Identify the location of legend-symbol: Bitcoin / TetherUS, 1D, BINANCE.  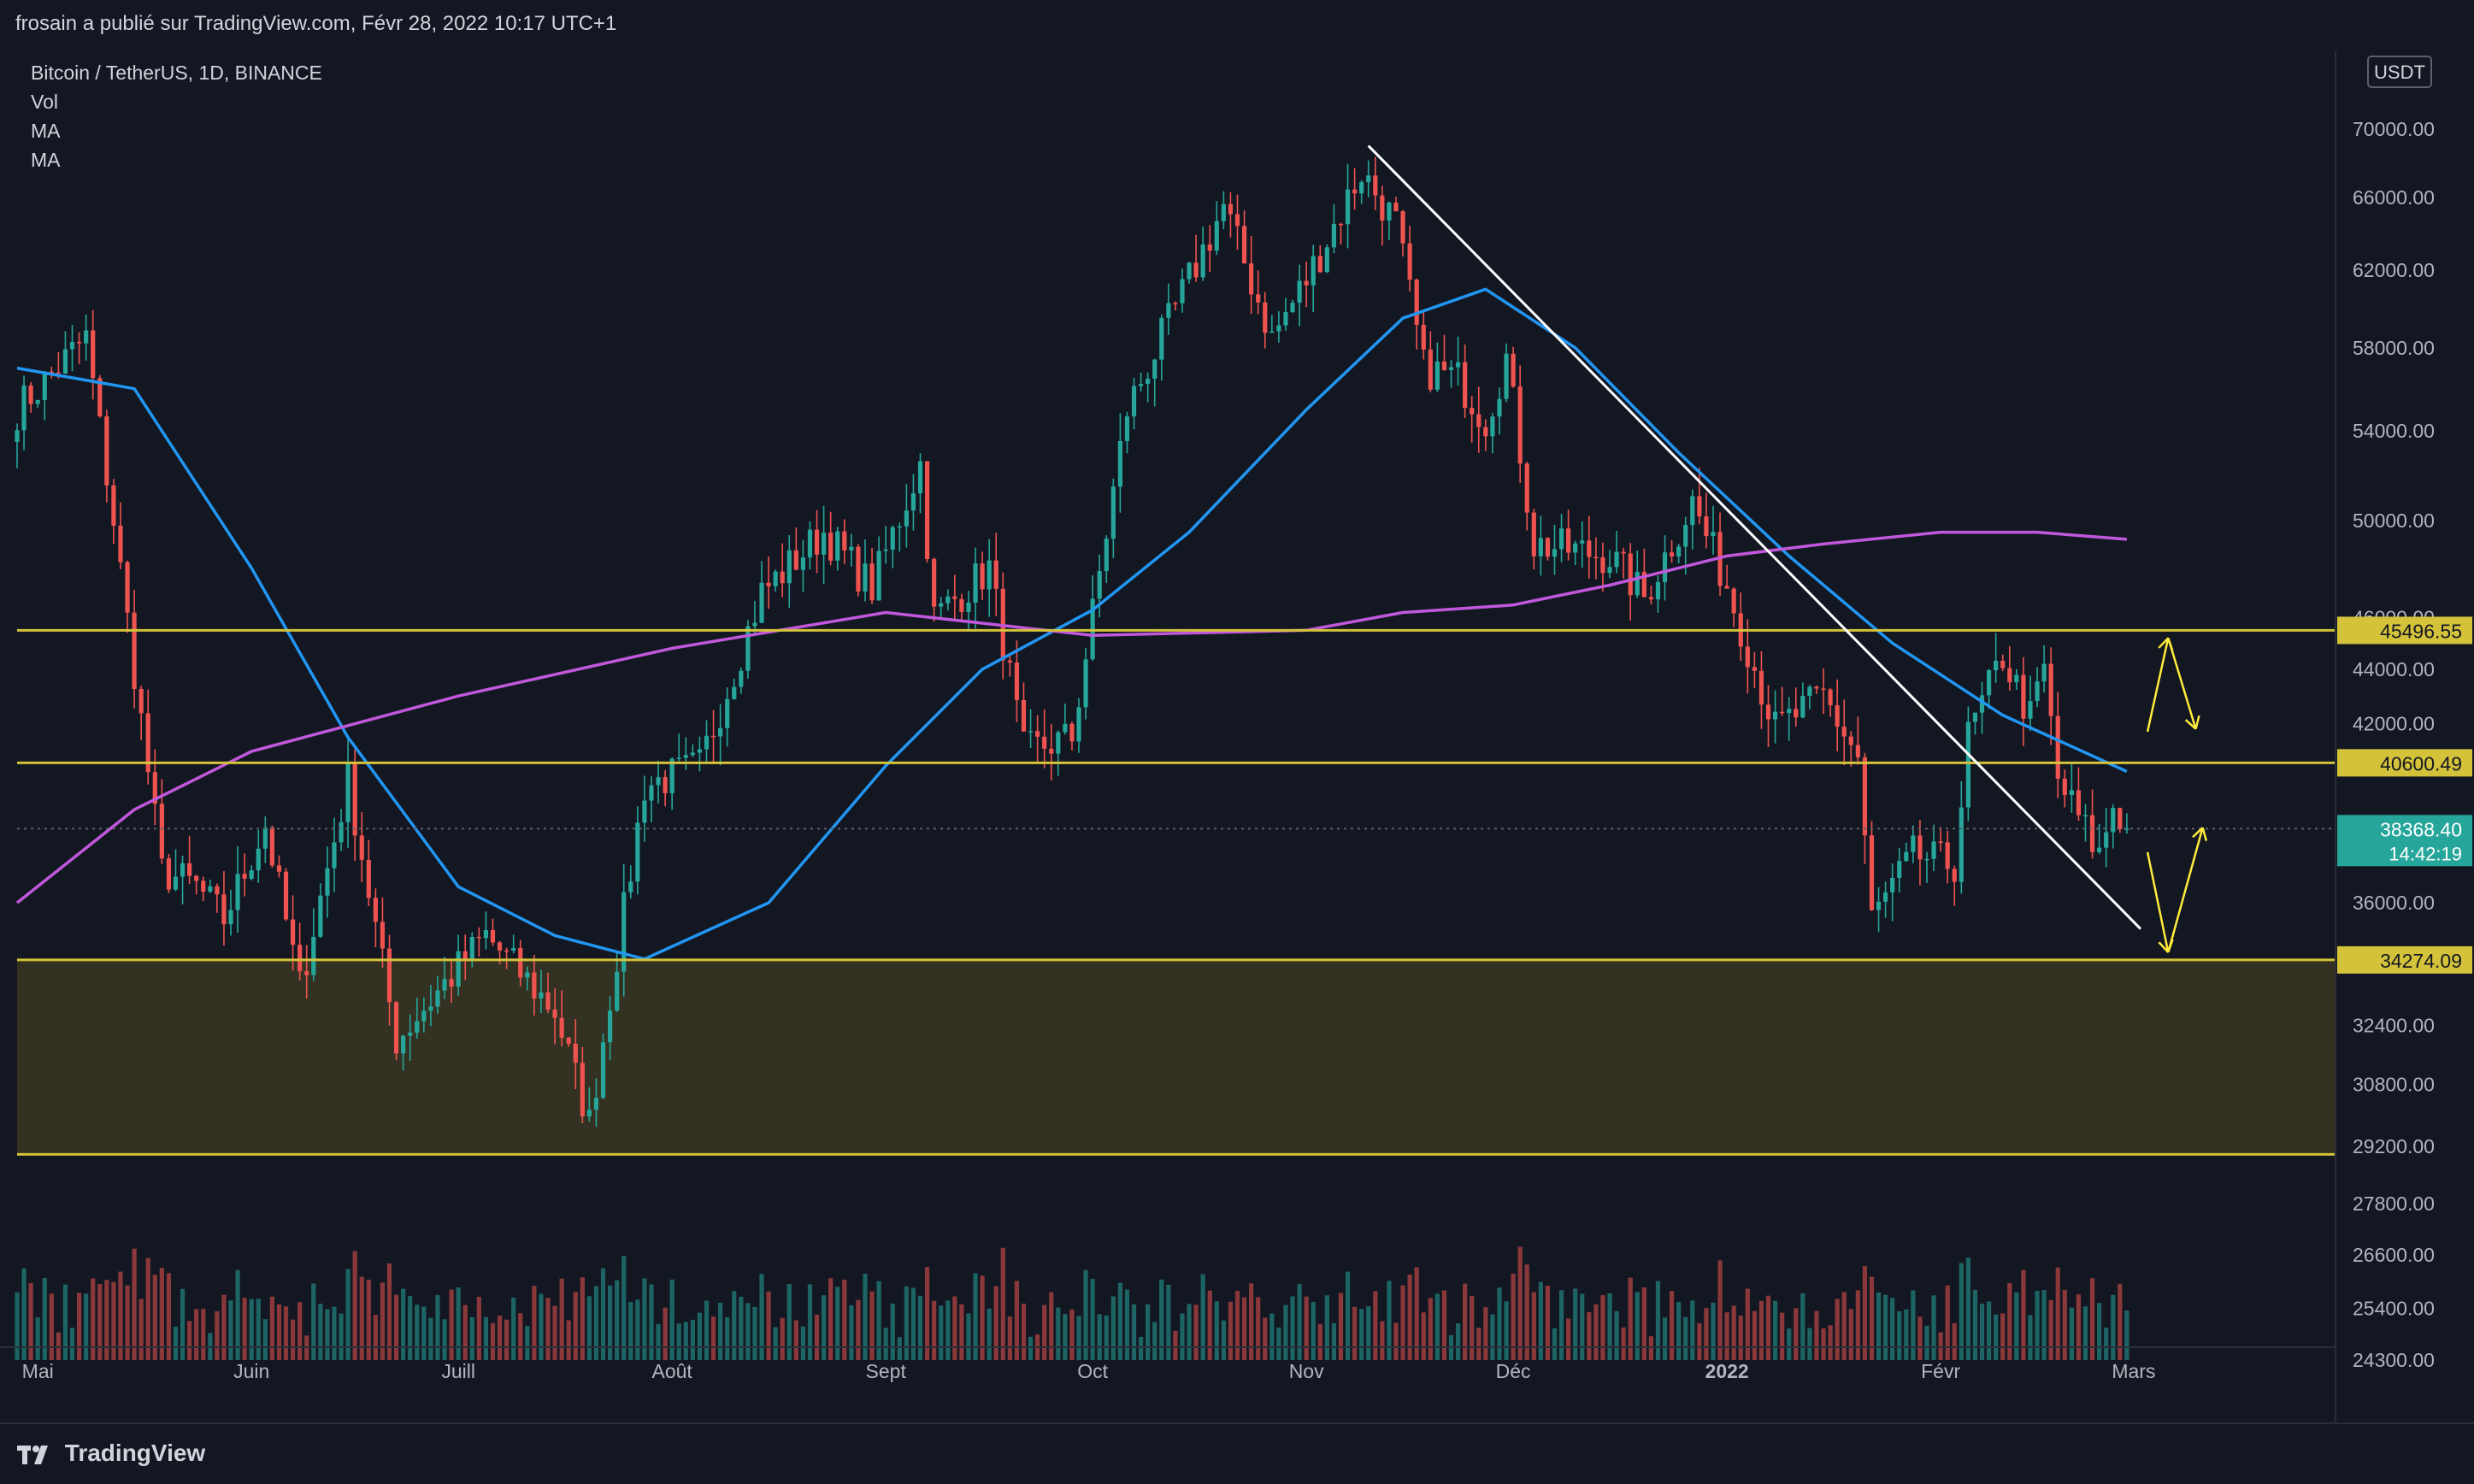
(176, 73).